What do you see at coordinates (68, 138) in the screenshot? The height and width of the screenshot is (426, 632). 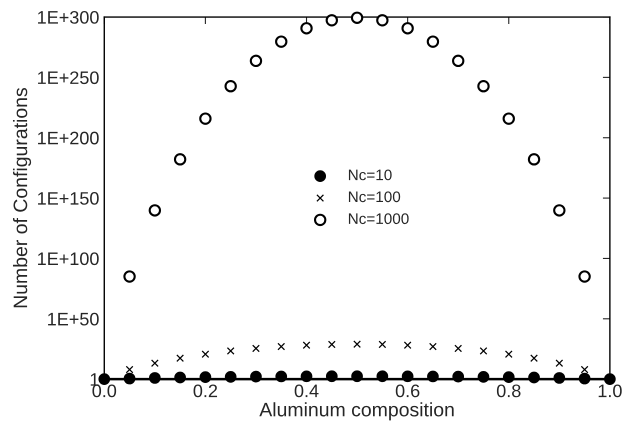 I see `y-tick-label: 1E+200` at bounding box center [68, 138].